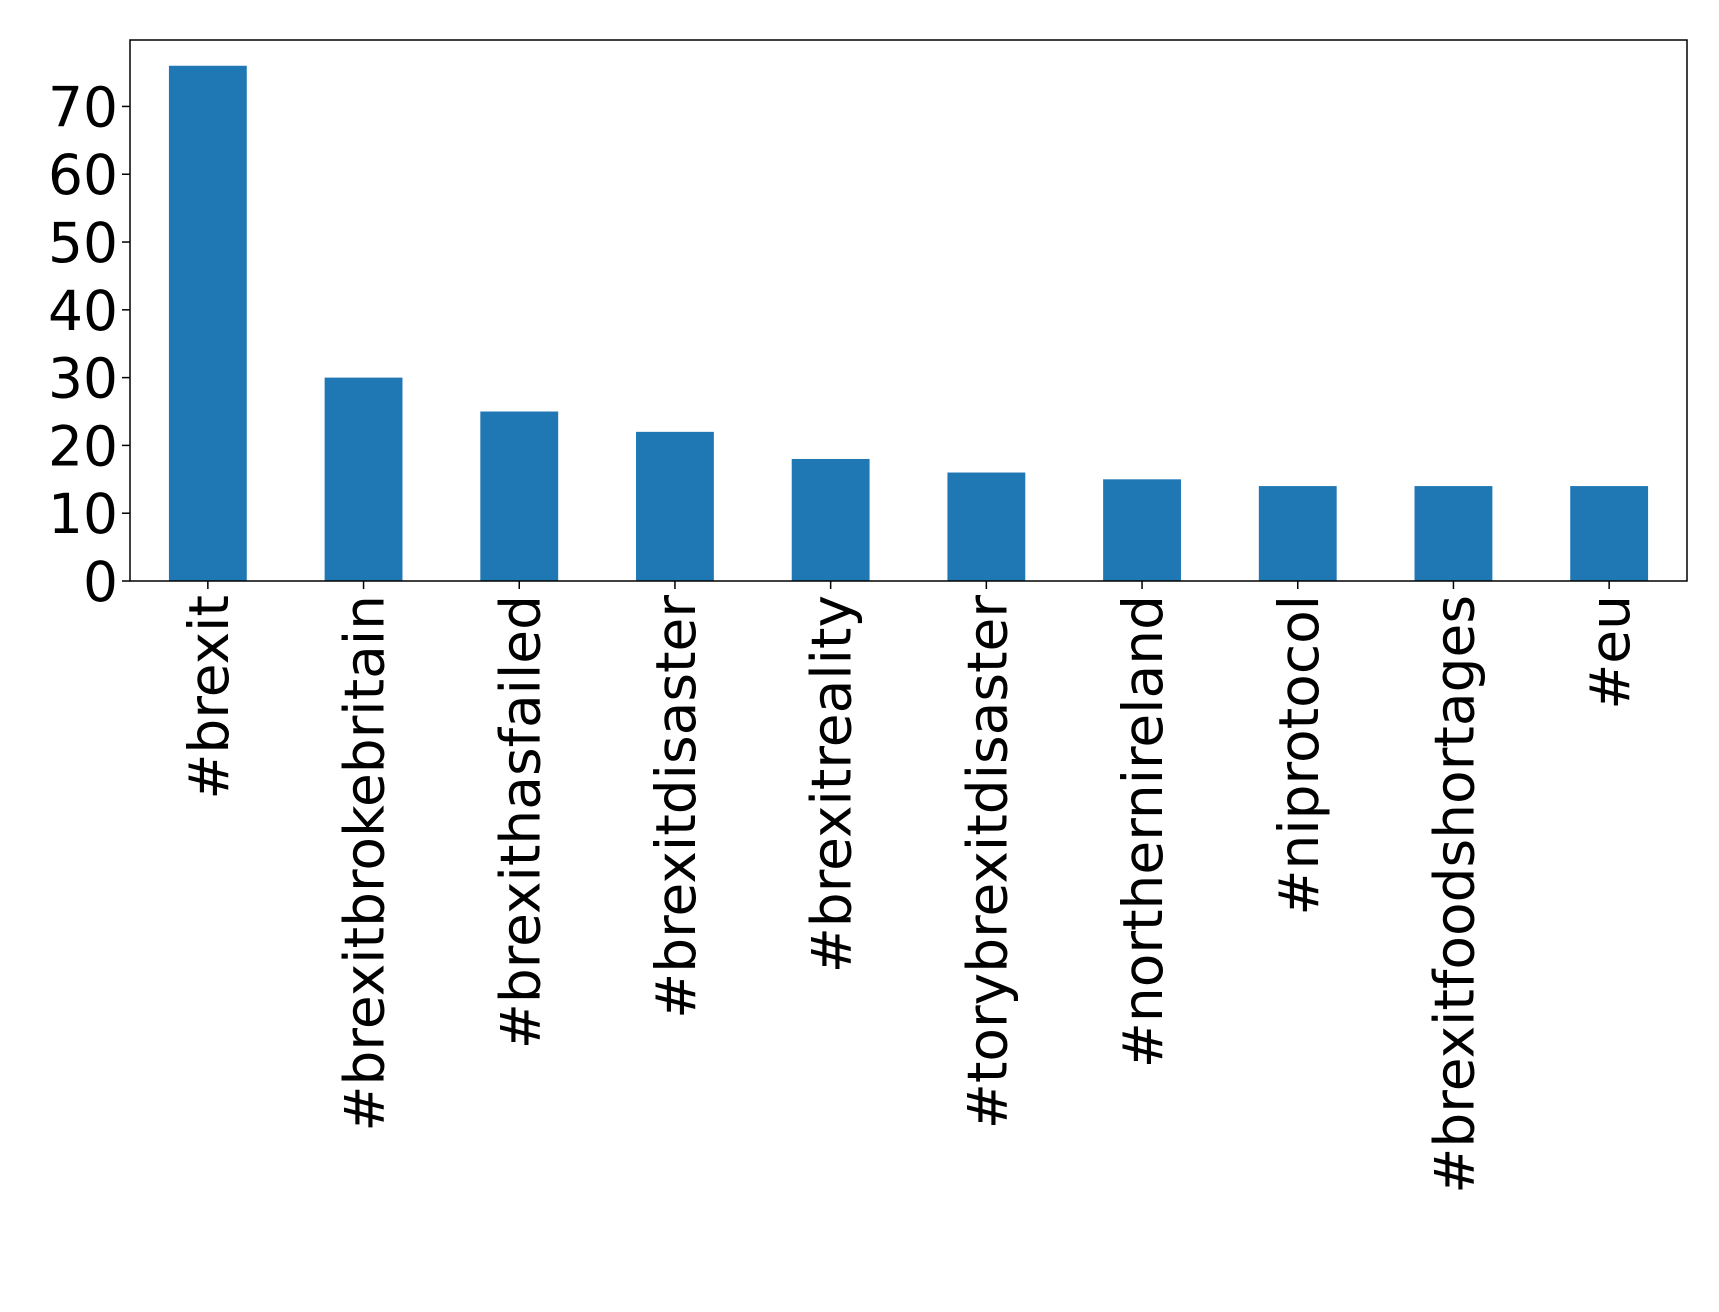 This screenshot has width=1719, height=1312. I want to click on x-tick-label: #brexitbrokebritain, so click(365, 863).